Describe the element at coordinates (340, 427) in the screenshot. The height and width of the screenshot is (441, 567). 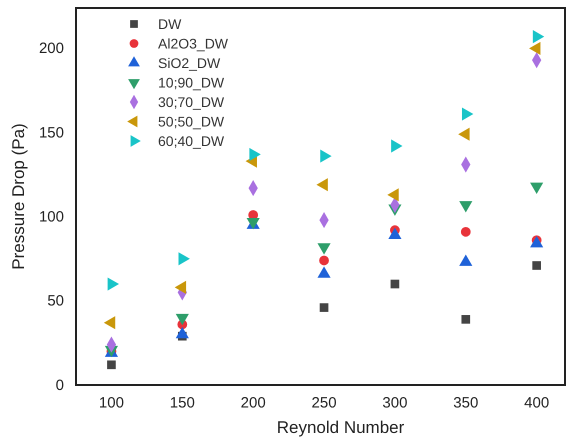
I see `x-axis-title: Reynold Number` at that location.